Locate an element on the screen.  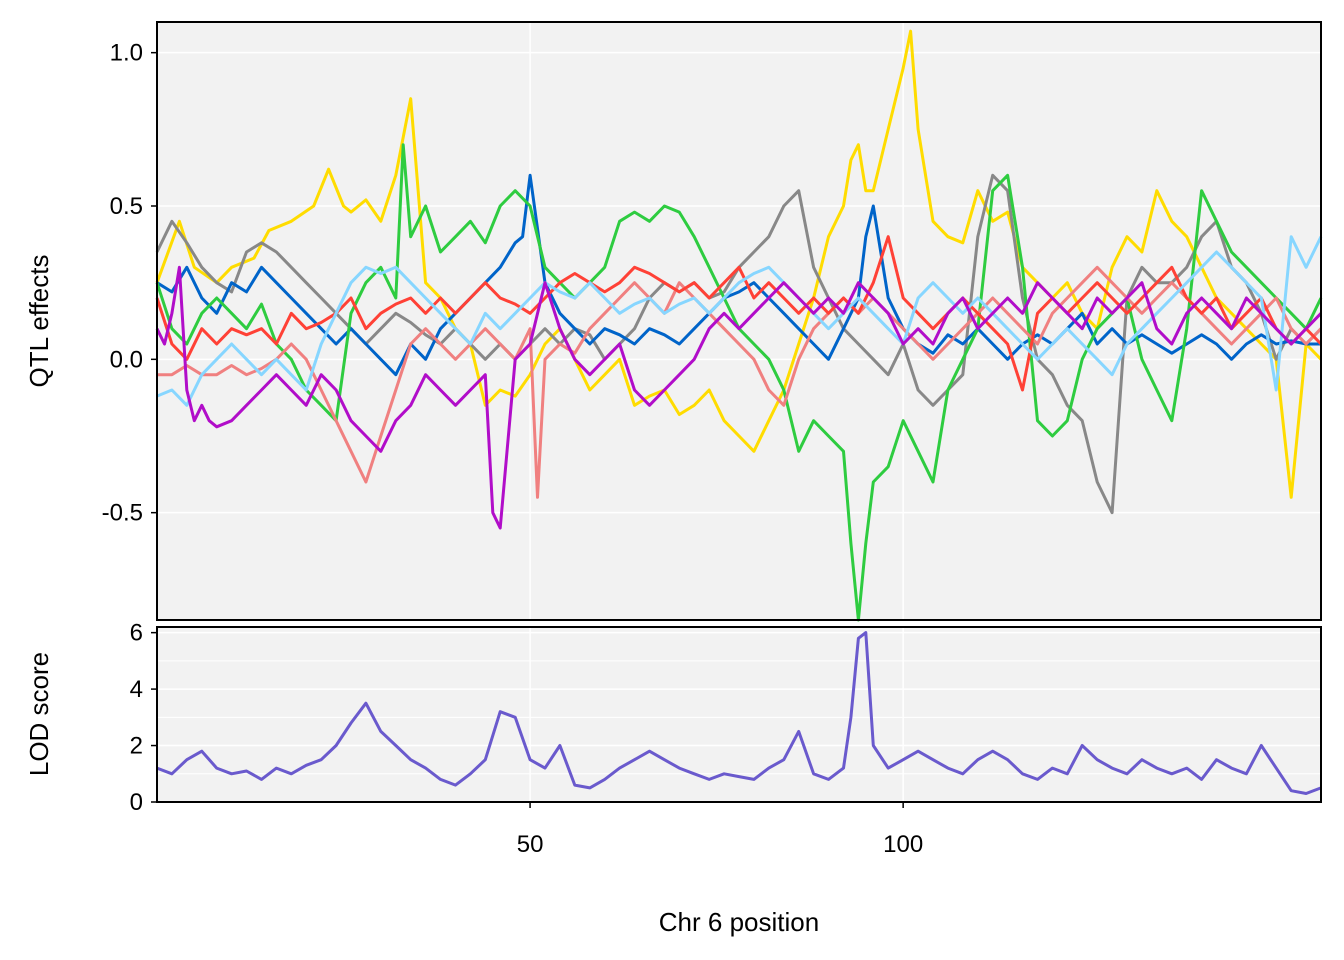
lod-y-ticks: 0 2 4 6 is located at coordinates (143, 718).